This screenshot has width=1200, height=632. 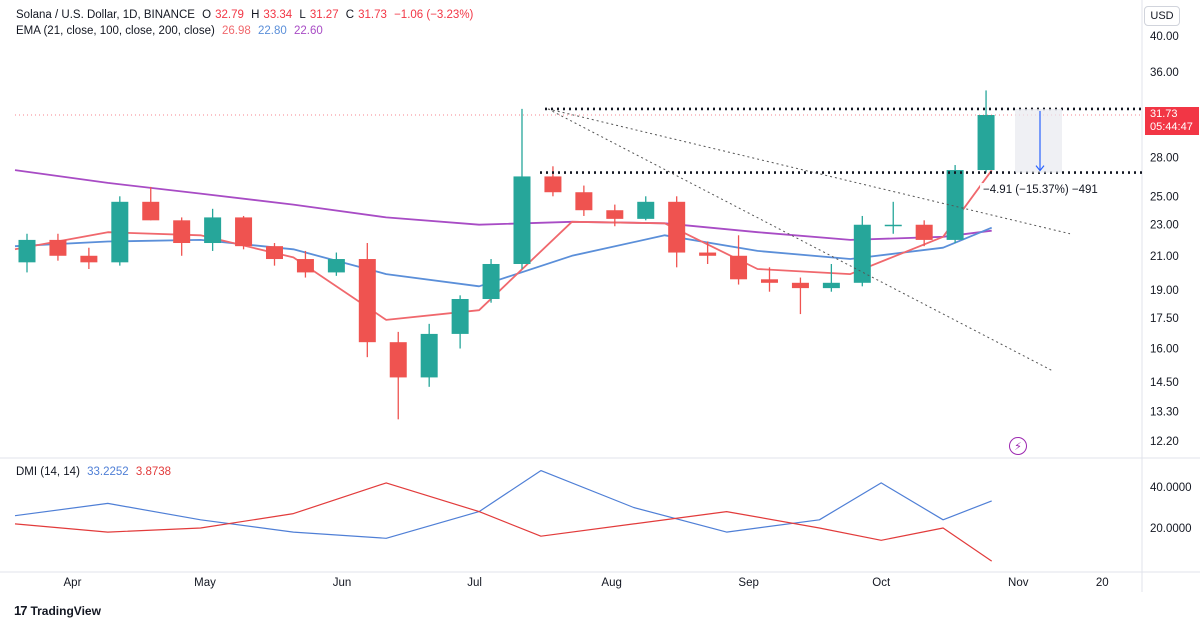 I want to click on time-tick-label: 20, so click(x=1102, y=583).